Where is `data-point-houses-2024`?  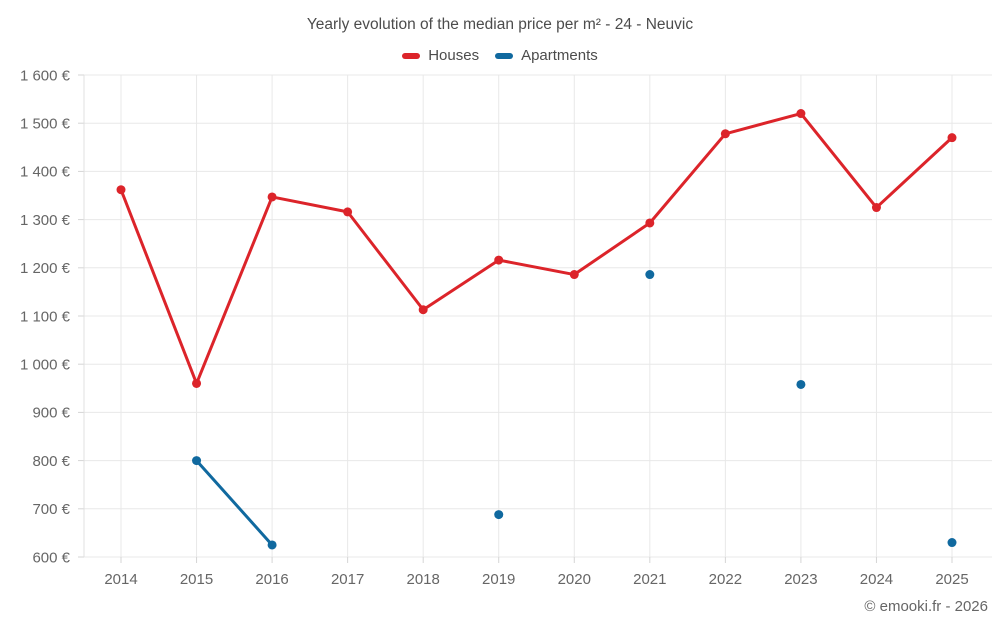 data-point-houses-2024 is located at coordinates (876, 208).